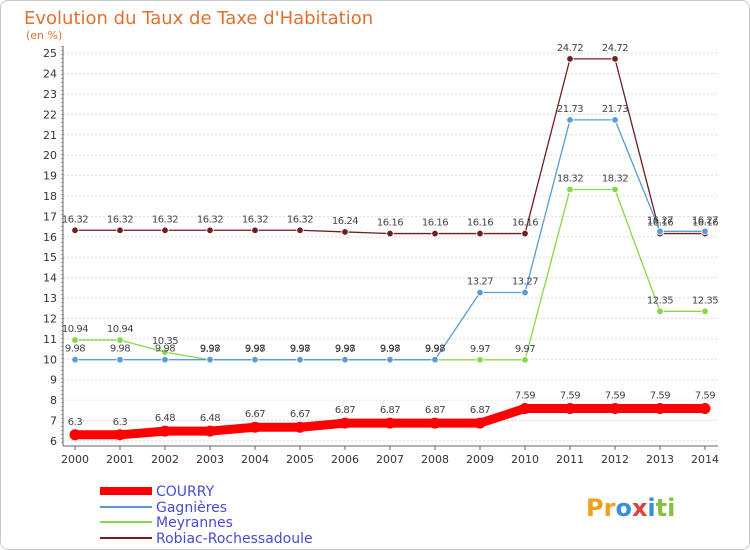 This screenshot has width=750, height=550. What do you see at coordinates (165, 459) in the screenshot?
I see `x-tick-label: 2002` at bounding box center [165, 459].